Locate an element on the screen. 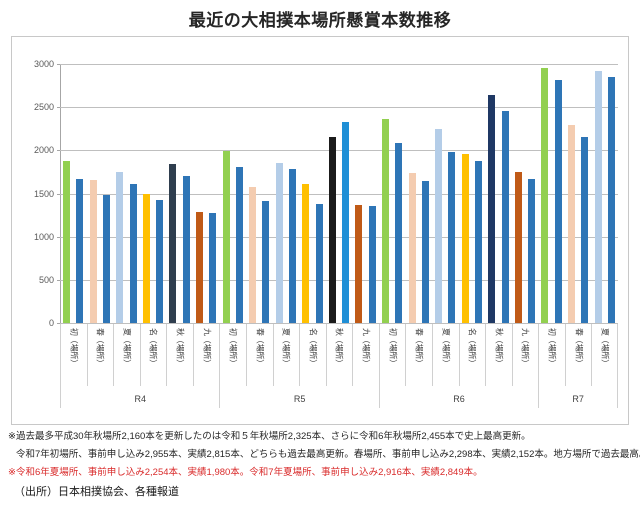  y-axis-tick-label: 2000 is located at coordinates (43, 150).